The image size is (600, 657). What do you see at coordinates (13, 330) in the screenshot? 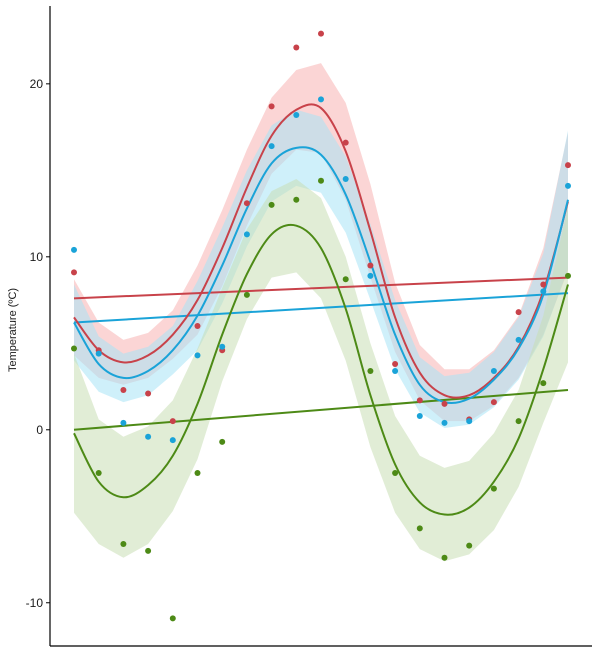
I see `y-axis-title: Temperature (ºC)` at bounding box center [13, 330].